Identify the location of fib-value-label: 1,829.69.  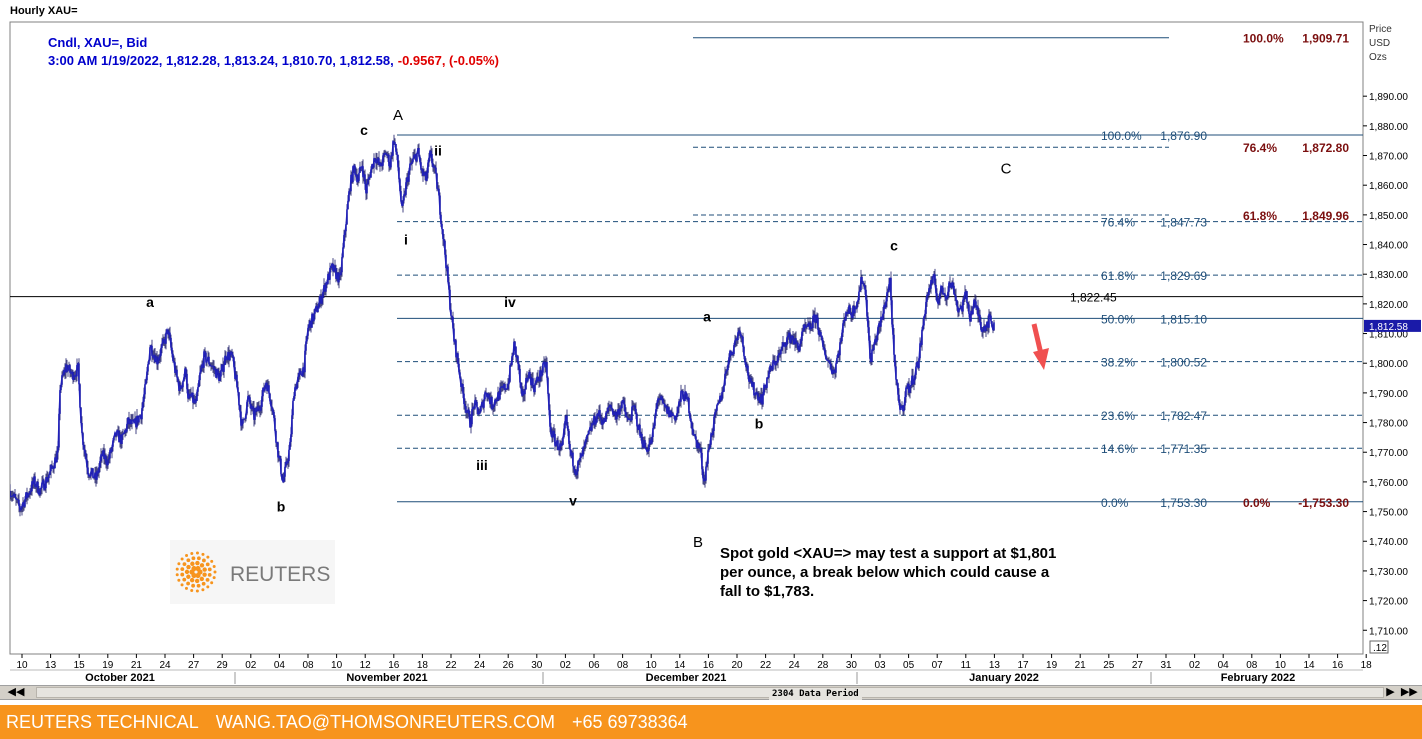
(1183, 276).